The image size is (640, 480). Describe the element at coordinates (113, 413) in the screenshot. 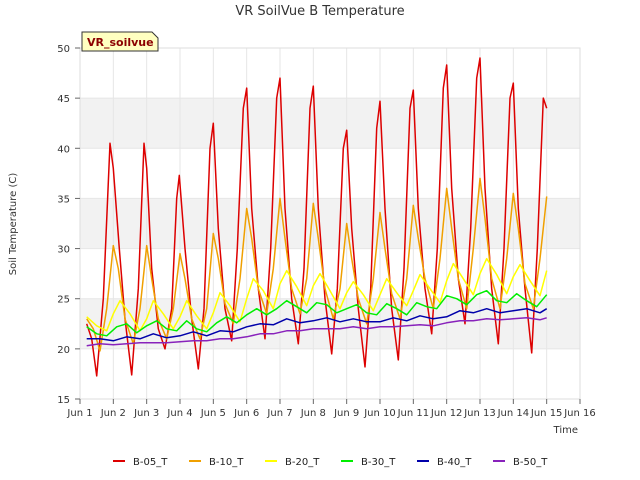

I see `x-tick-label: Jun 2` at that location.